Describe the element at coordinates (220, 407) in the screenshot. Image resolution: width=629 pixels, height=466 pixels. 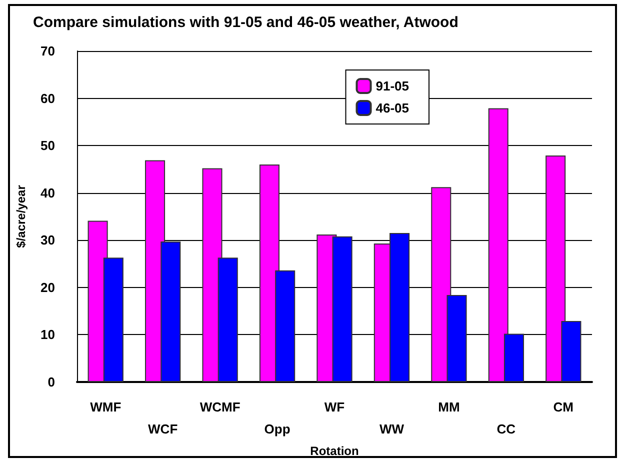
I see `x-tick-label: WCMF` at that location.